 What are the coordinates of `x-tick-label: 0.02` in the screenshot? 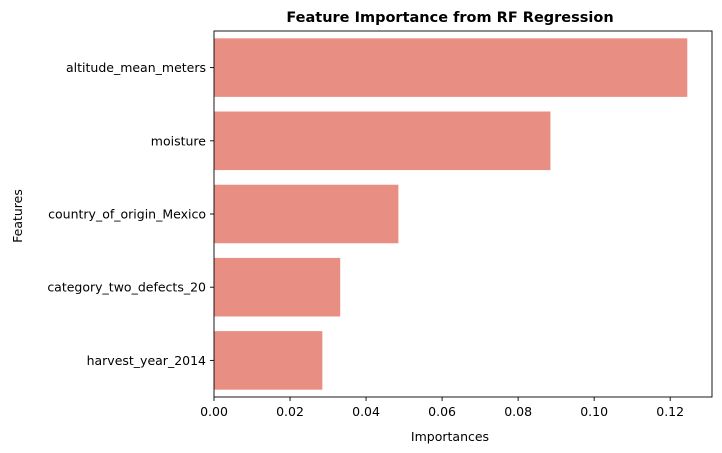 It's located at (290, 411).